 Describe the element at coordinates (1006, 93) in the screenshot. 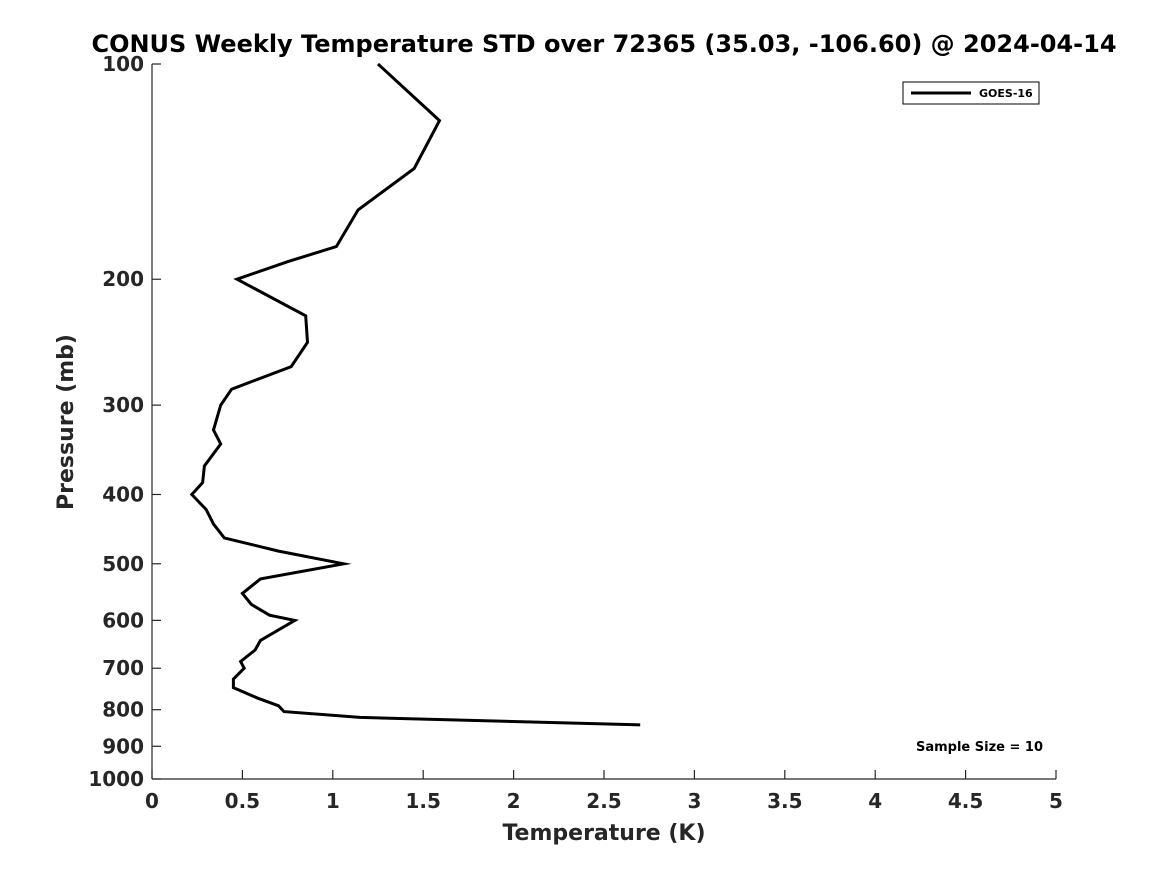

I see `legend-label-goes-16: GOES-16` at that location.